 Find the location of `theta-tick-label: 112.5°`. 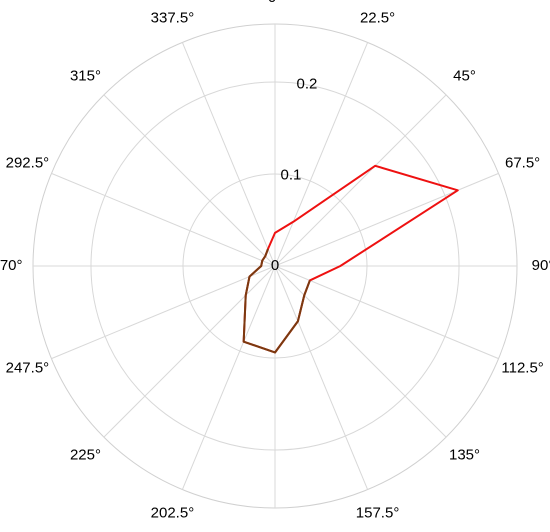

theta-tick-label: 112.5° is located at coordinates (522, 368).